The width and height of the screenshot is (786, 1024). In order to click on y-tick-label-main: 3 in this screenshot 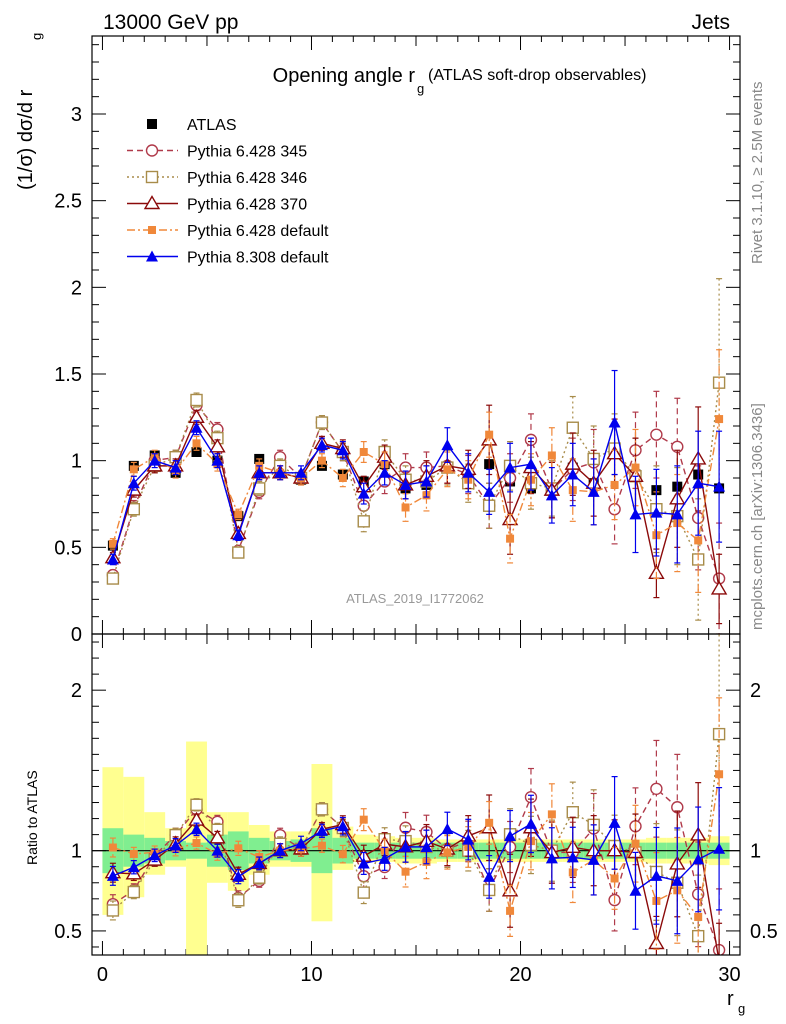, I will do `click(76, 115)`.